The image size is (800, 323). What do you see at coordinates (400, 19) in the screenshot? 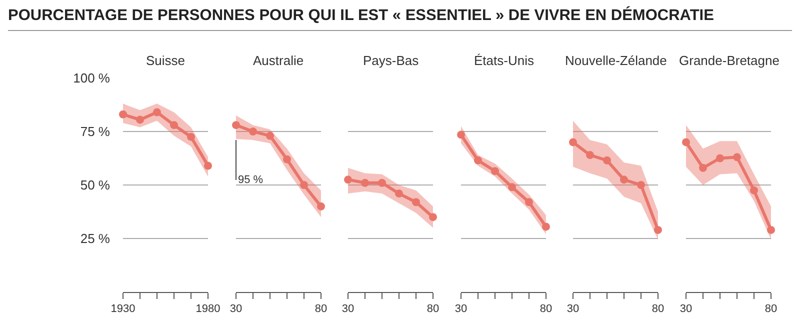
I see `text: POURCENTAGE DE PERSONNES POUR QUI IL EST « ESSENTIEL » DE VIVRE EN DÉMOCRATIE` at bounding box center [400, 19].